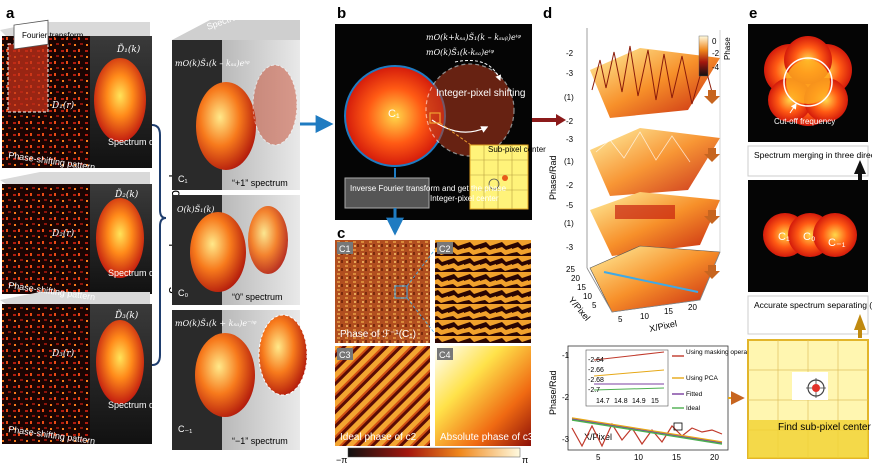 This screenshot has width=872, height=465. What do you see at coordinates (382, 291) in the screenshot?
I see `c1-tile` at bounding box center [382, 291].